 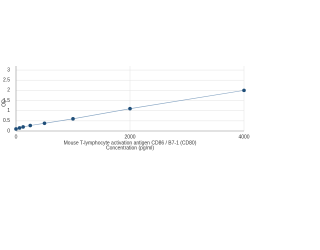 I want to click on y-tick-label: 2, so click(x=8, y=91).